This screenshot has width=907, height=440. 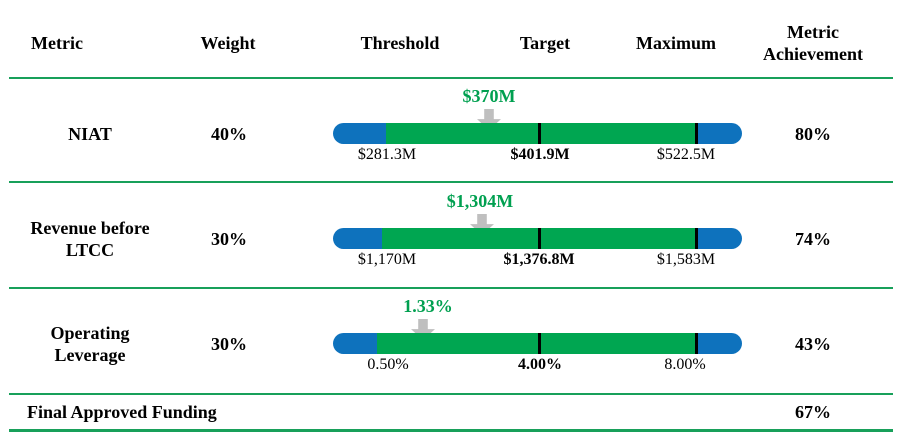 I want to click on header-weight: Weight, so click(x=228, y=43).